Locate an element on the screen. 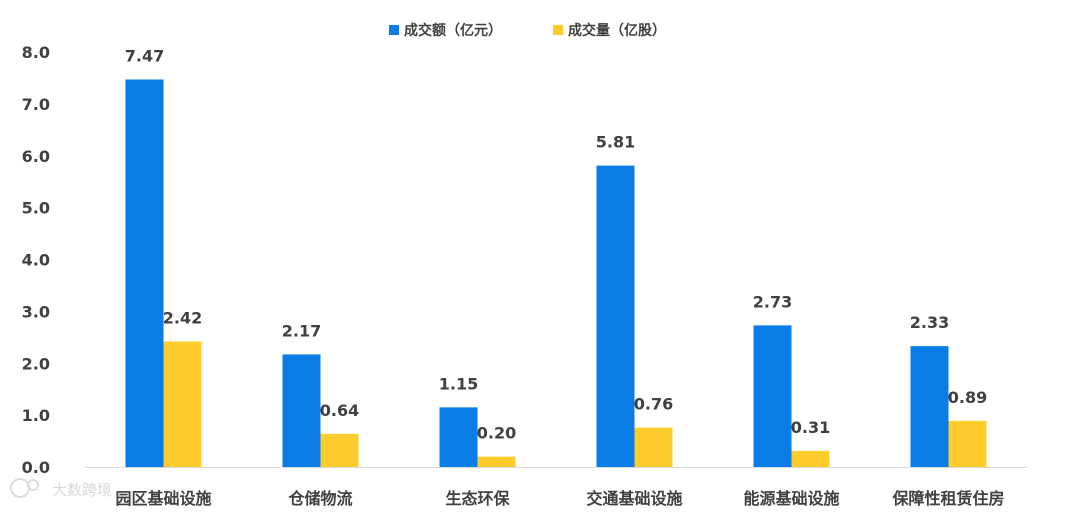 The height and width of the screenshot is (512, 1080). y-tick-label: 6.0 is located at coordinates (36, 156).